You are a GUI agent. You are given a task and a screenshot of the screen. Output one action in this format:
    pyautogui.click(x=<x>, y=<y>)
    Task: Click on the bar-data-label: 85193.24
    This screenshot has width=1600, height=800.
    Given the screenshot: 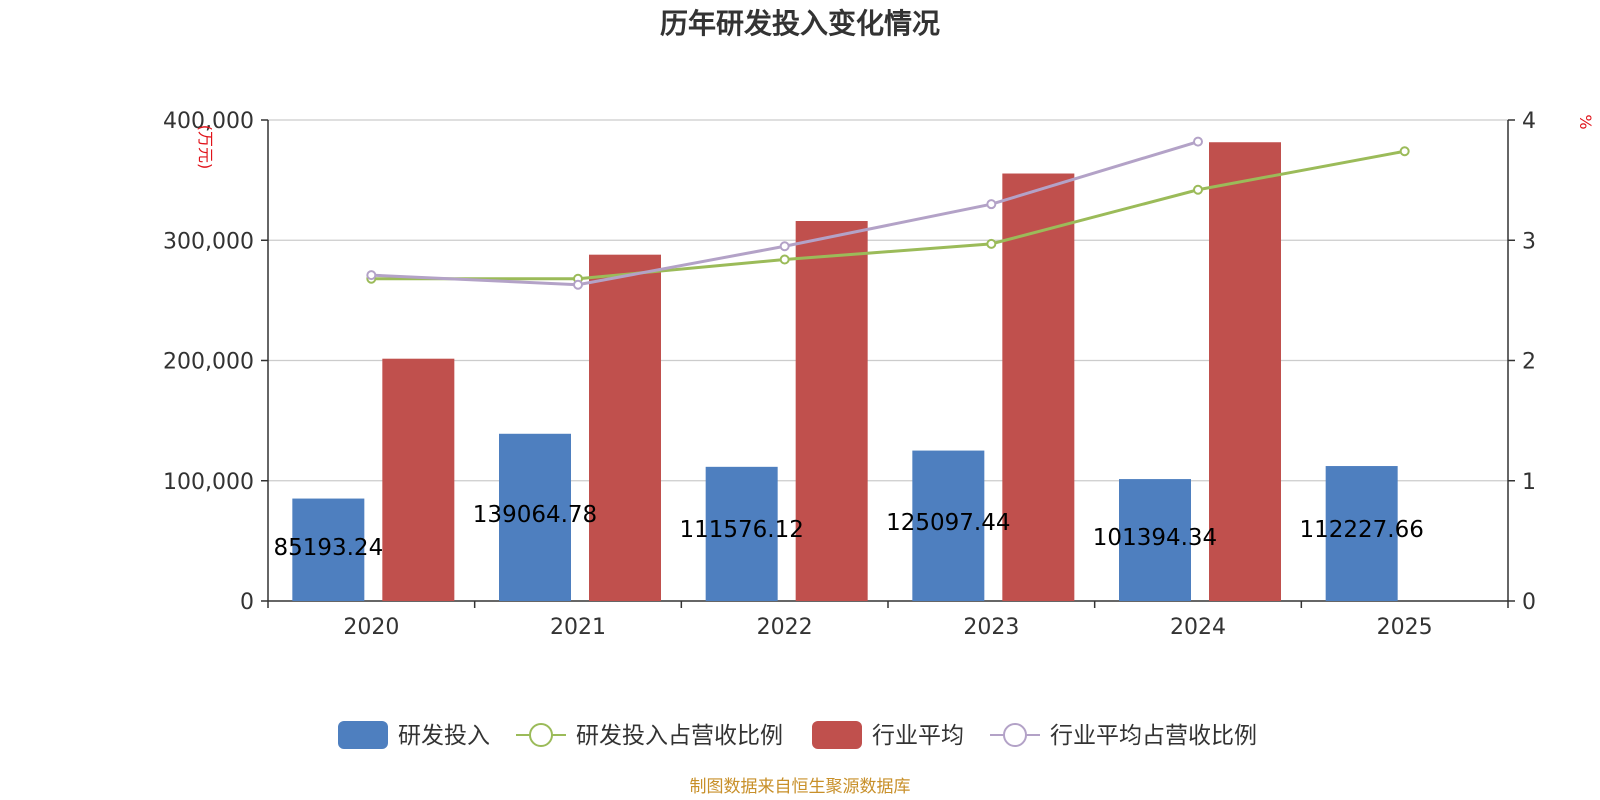 What is the action you would take?
    pyautogui.click(x=328, y=548)
    